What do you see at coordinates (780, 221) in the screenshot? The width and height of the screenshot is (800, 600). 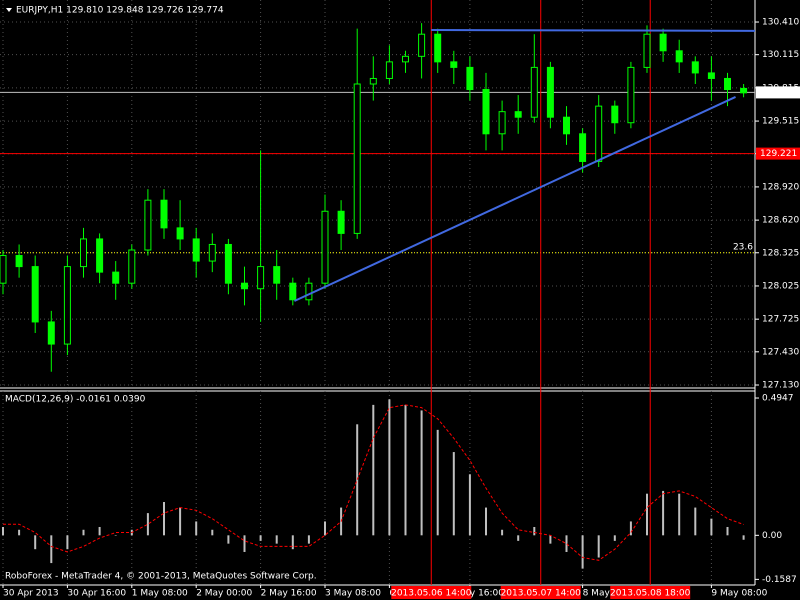 I see `y-tick-label: 128.620` at bounding box center [780, 221].